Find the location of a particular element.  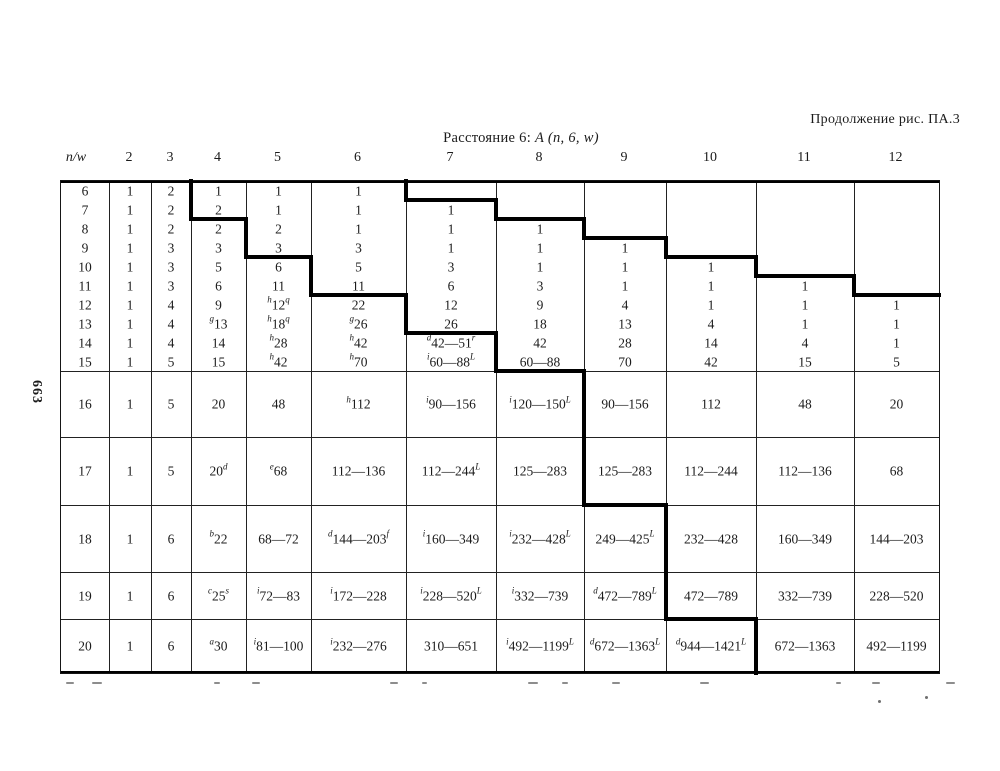

cell-n6-w2: 1 is located at coordinates (130, 190).